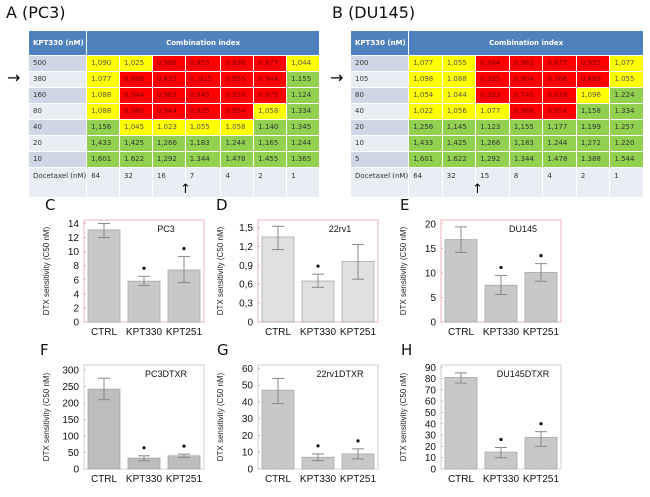 This screenshot has width=650, height=497. I want to click on ci-cell: 0.945, so click(203, 95).